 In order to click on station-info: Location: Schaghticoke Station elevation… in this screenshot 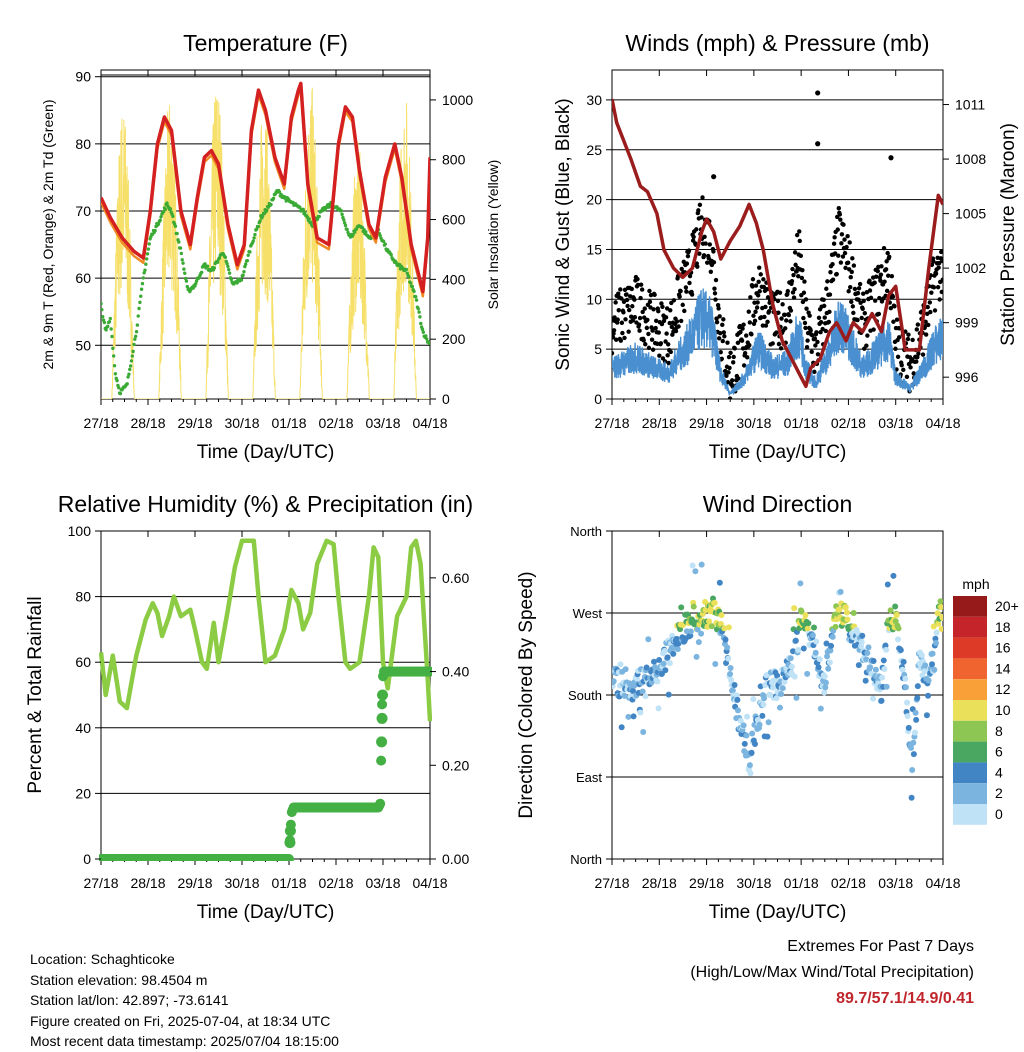, I will do `click(184, 1000)`.